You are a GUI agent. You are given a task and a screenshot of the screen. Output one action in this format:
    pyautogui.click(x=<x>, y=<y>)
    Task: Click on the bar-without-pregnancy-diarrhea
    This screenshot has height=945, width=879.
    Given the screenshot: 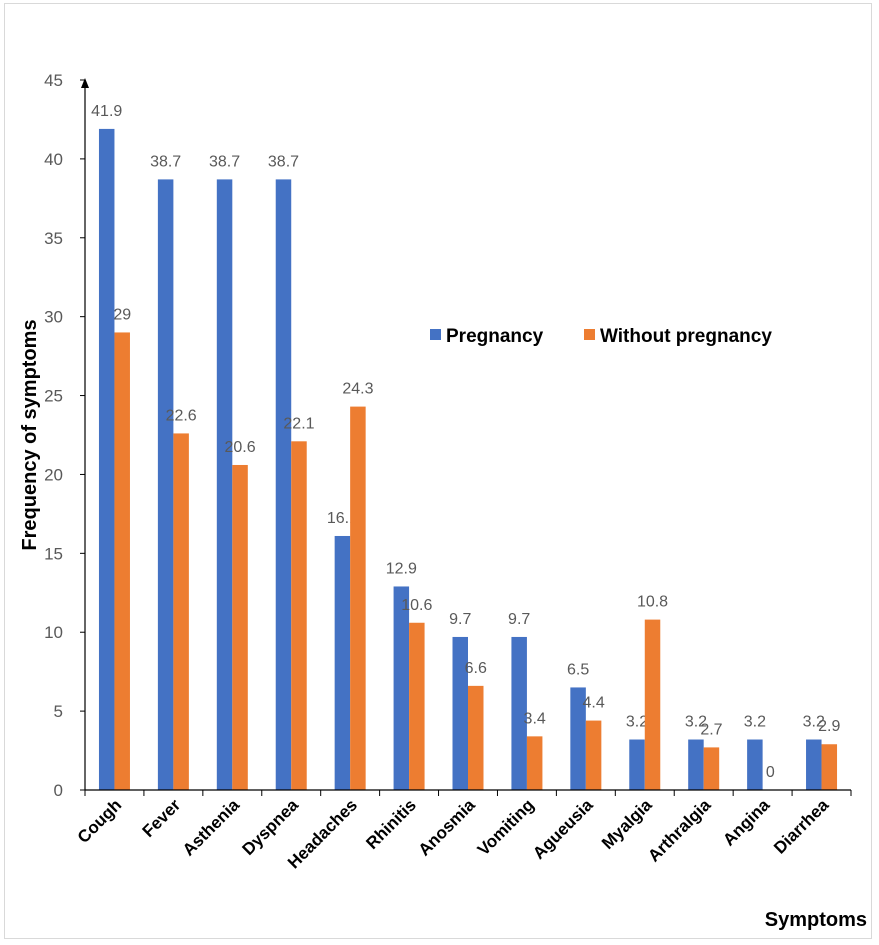 What is the action you would take?
    pyautogui.click(x=829, y=767)
    